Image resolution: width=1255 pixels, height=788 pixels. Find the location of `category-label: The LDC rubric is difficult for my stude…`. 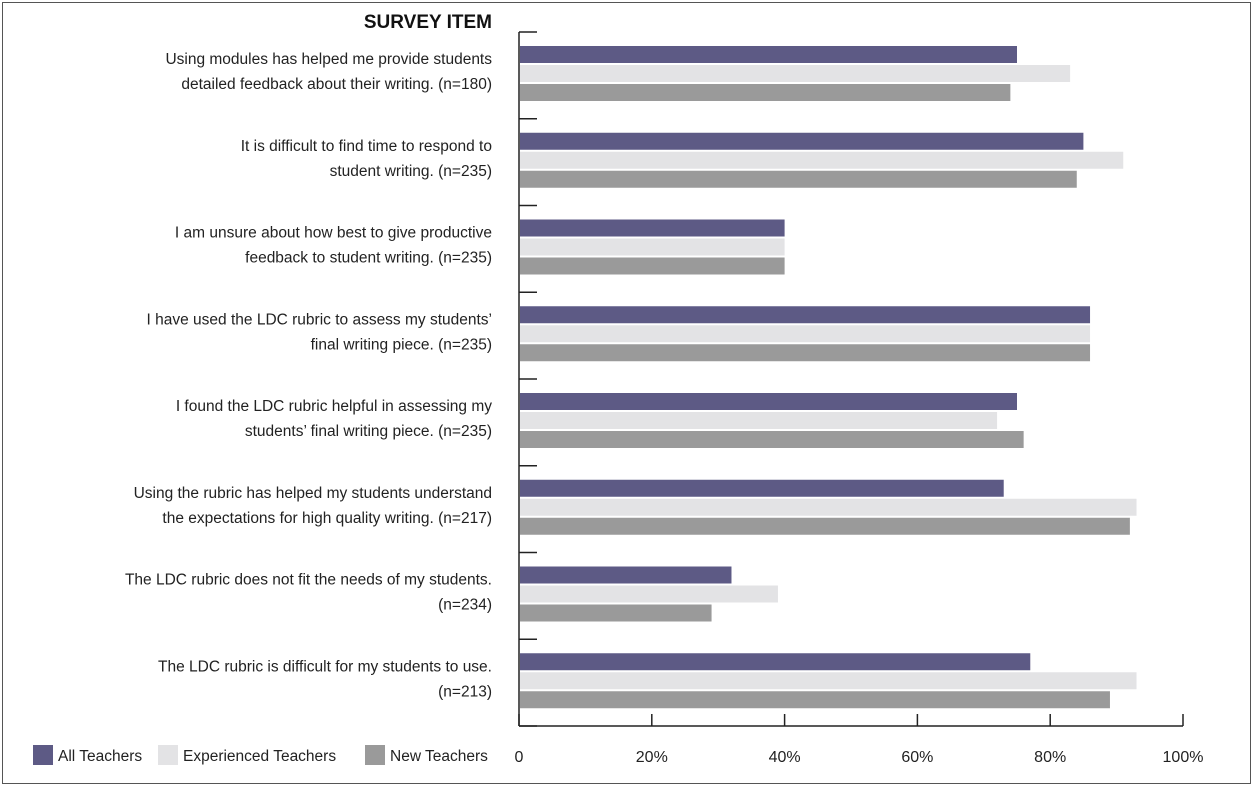

category-label: The LDC rubric is difficult for my stude… is located at coordinates (325, 666).